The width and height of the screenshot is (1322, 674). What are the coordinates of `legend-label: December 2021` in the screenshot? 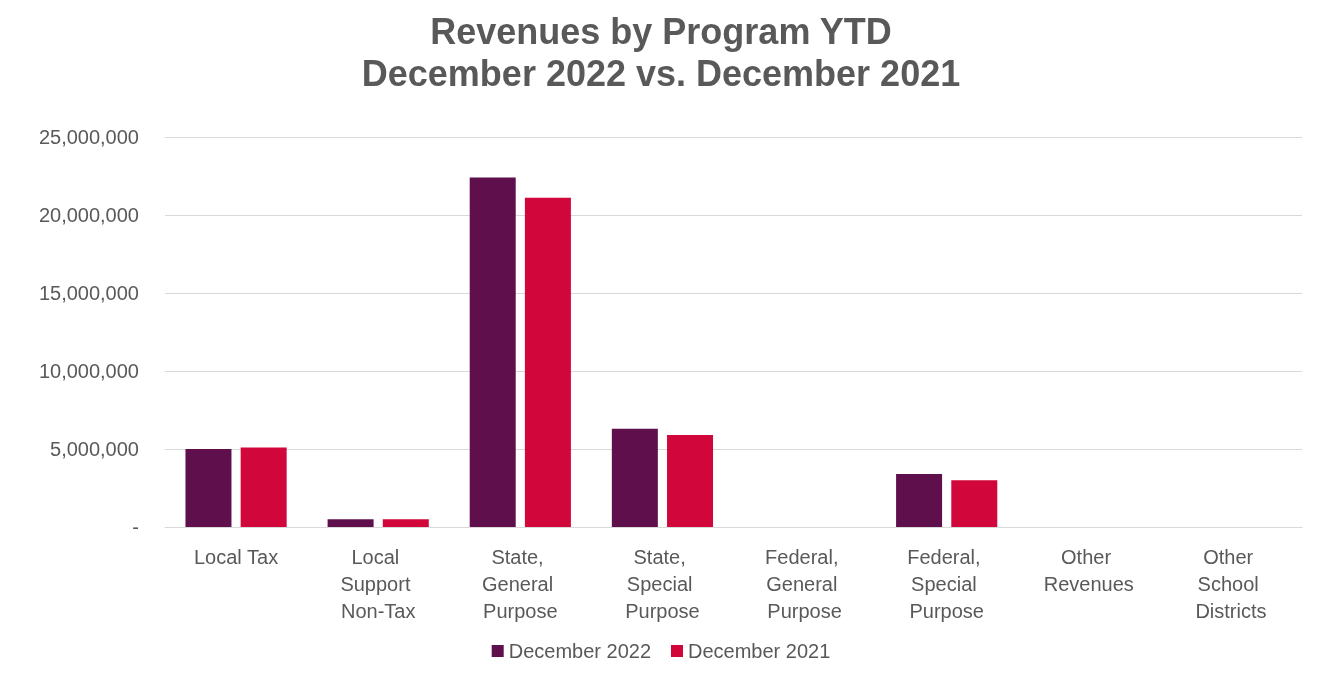 It's located at (759, 651).